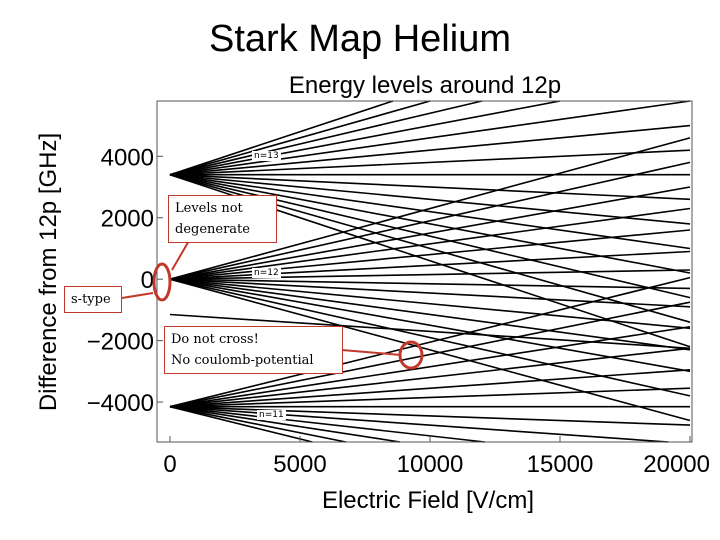 The height and width of the screenshot is (540, 720). I want to click on y-tick-label: 0, so click(147, 280).